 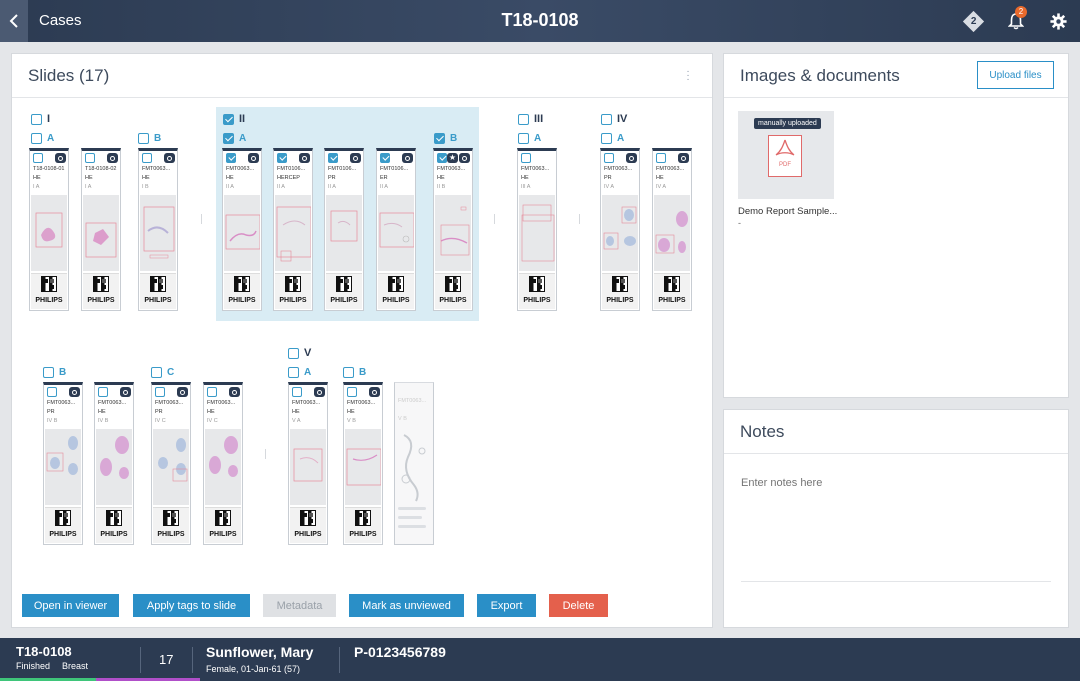 What do you see at coordinates (688, 75) in the screenshot?
I see `more-options-icon: · · ·` at bounding box center [688, 75].